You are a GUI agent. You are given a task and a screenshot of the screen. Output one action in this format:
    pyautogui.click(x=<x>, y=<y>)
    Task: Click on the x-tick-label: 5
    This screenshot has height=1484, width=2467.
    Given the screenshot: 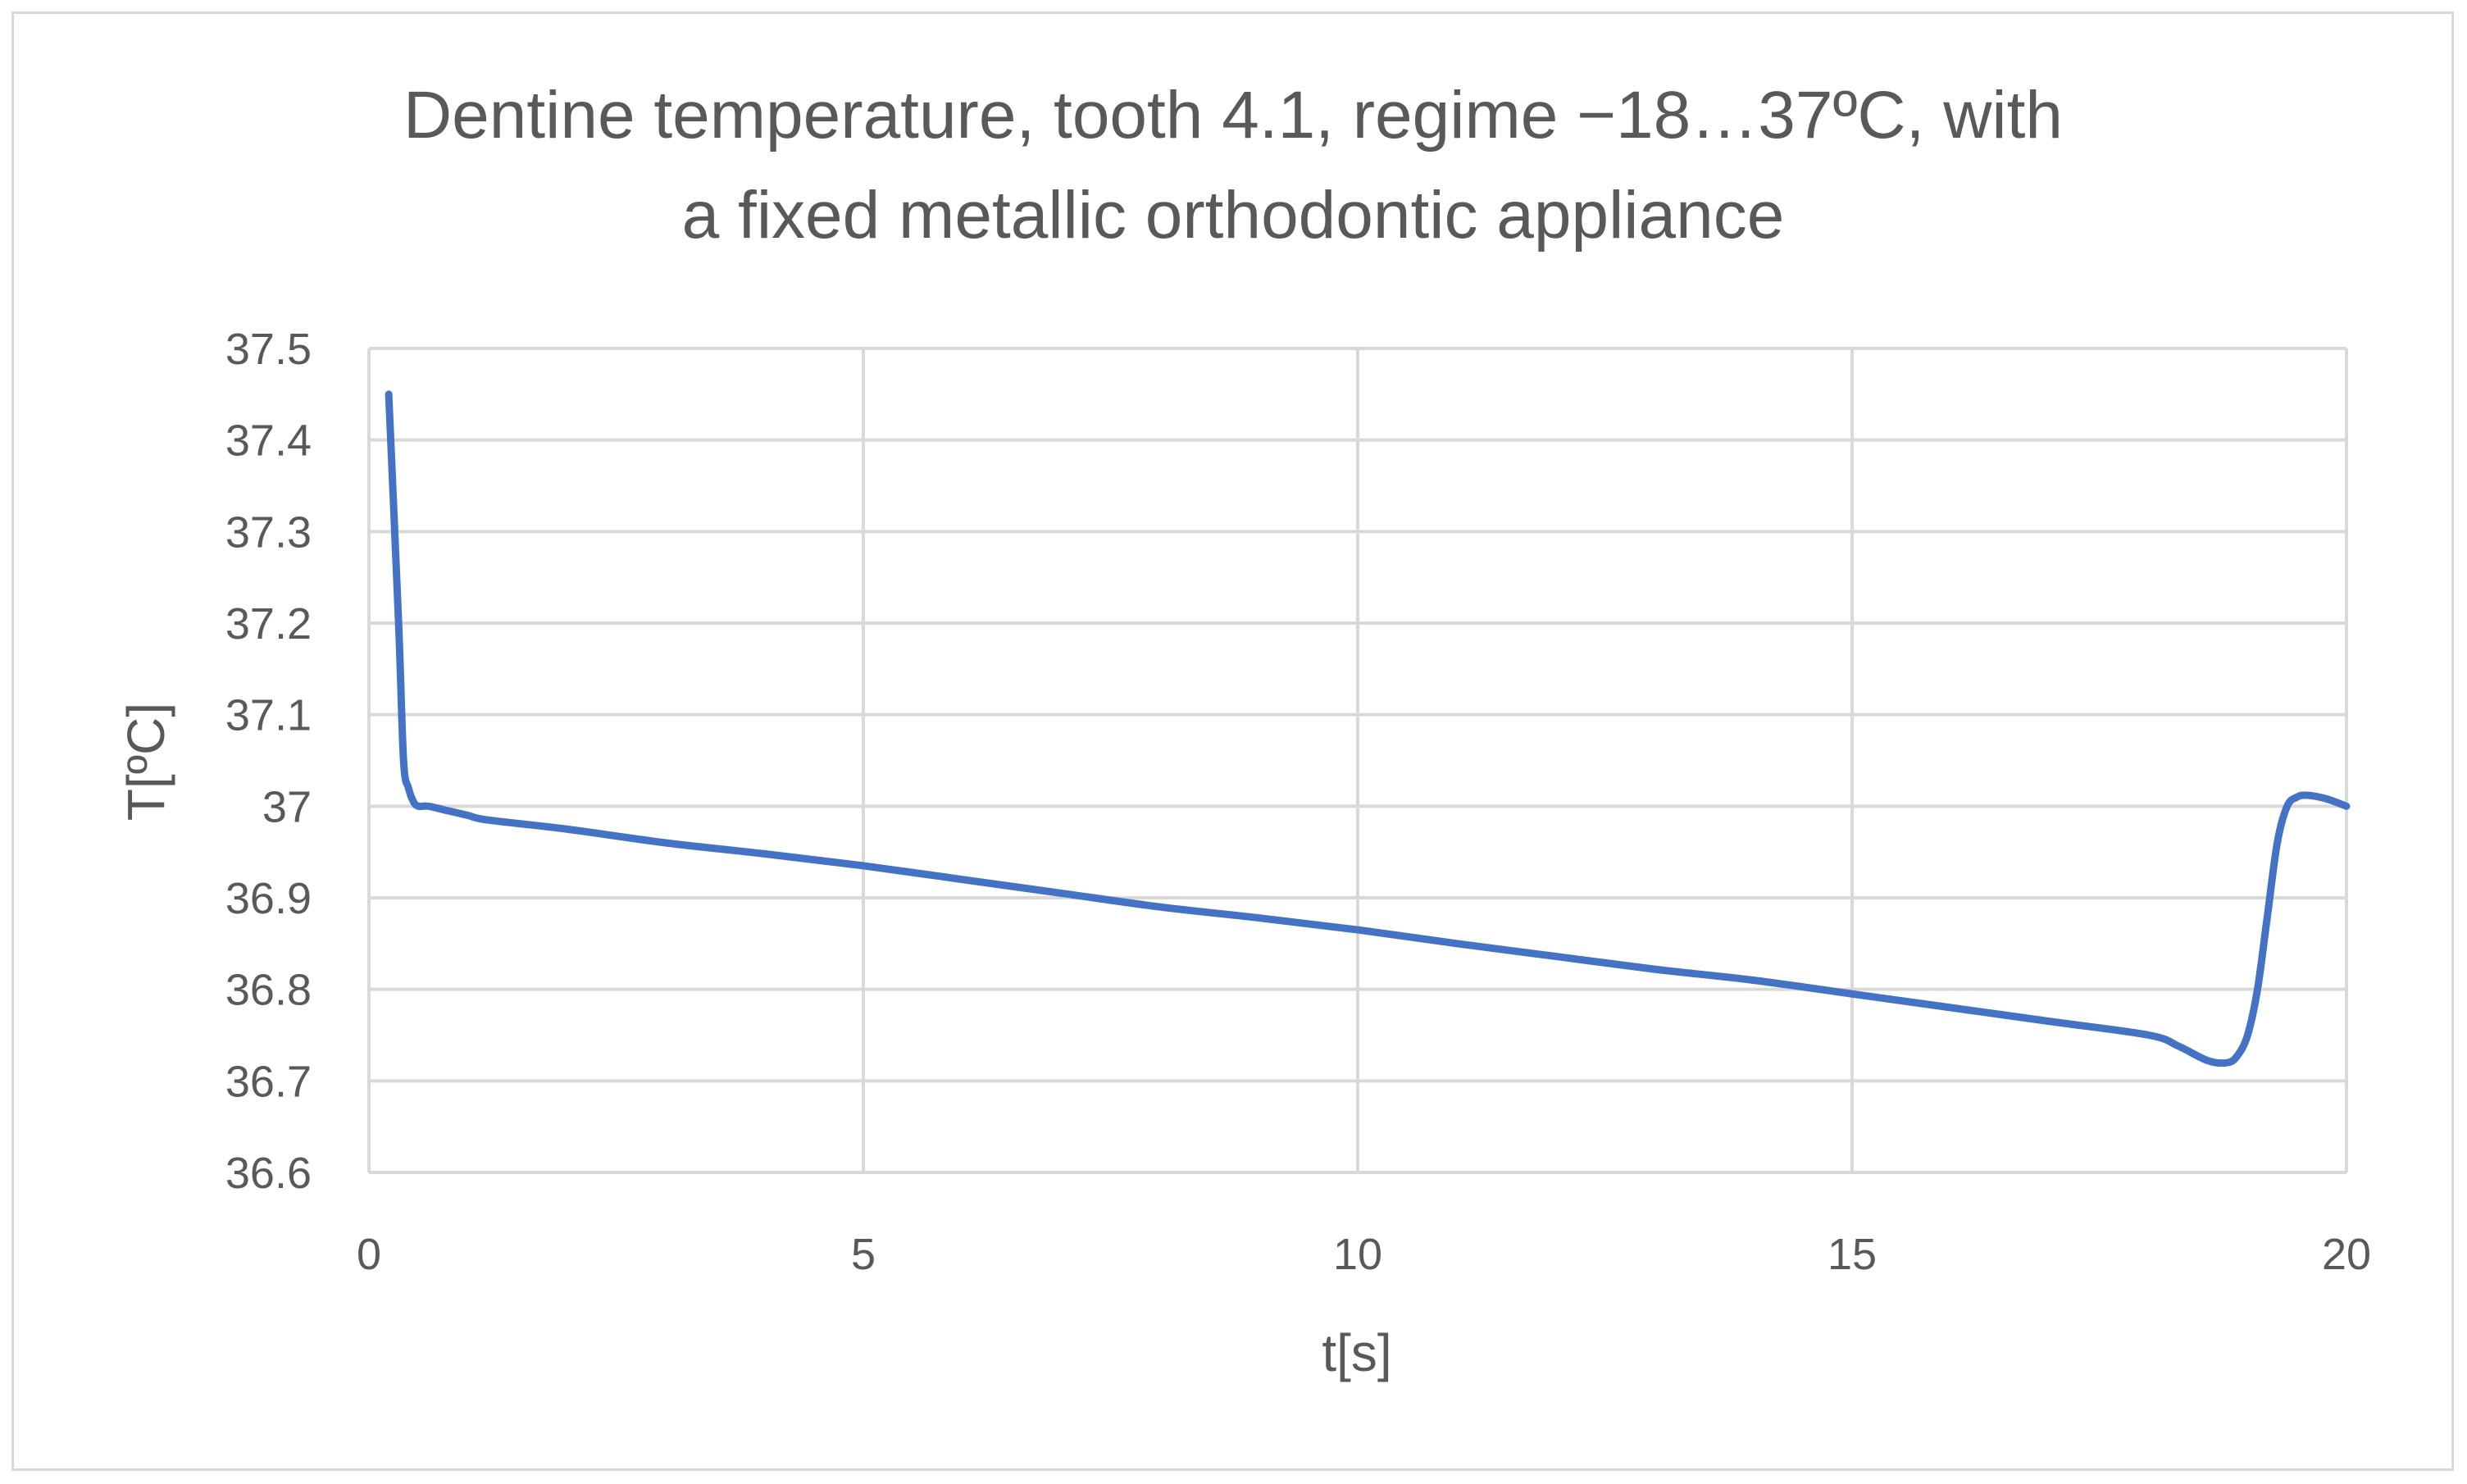 What is the action you would take?
    pyautogui.click(x=863, y=1254)
    